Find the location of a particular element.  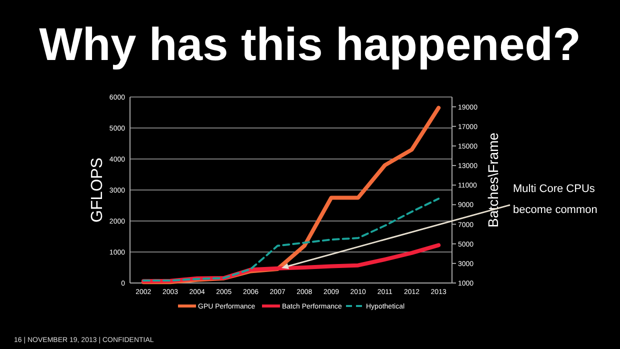

line-series is located at coordinates (291, 240).